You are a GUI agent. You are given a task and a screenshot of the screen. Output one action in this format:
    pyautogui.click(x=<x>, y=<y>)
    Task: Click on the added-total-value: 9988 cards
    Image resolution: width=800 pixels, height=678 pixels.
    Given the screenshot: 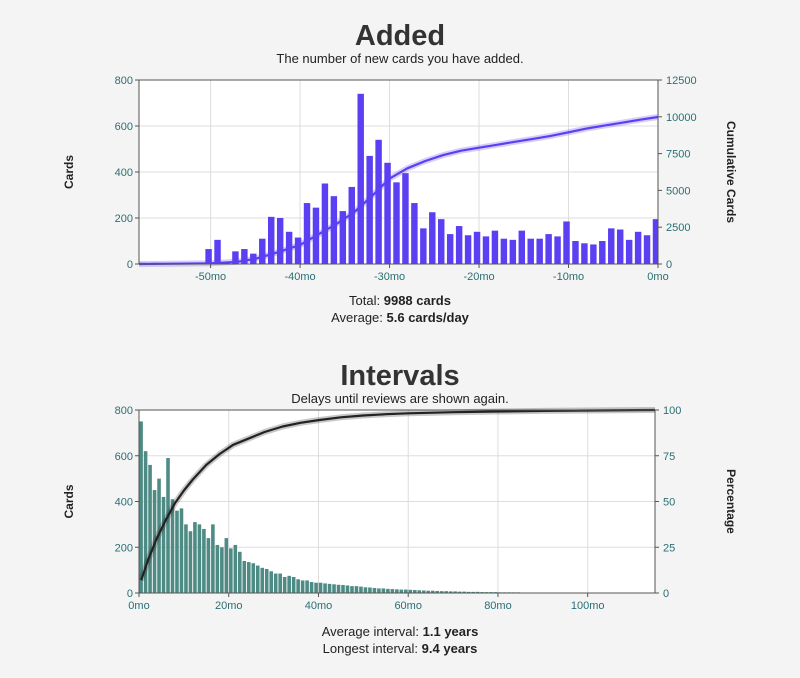 What is the action you would take?
    pyautogui.click(x=417, y=300)
    